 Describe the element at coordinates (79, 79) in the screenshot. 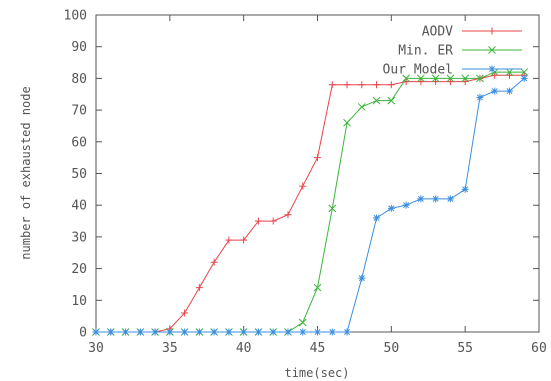

I see `y-tick-label: 80` at that location.